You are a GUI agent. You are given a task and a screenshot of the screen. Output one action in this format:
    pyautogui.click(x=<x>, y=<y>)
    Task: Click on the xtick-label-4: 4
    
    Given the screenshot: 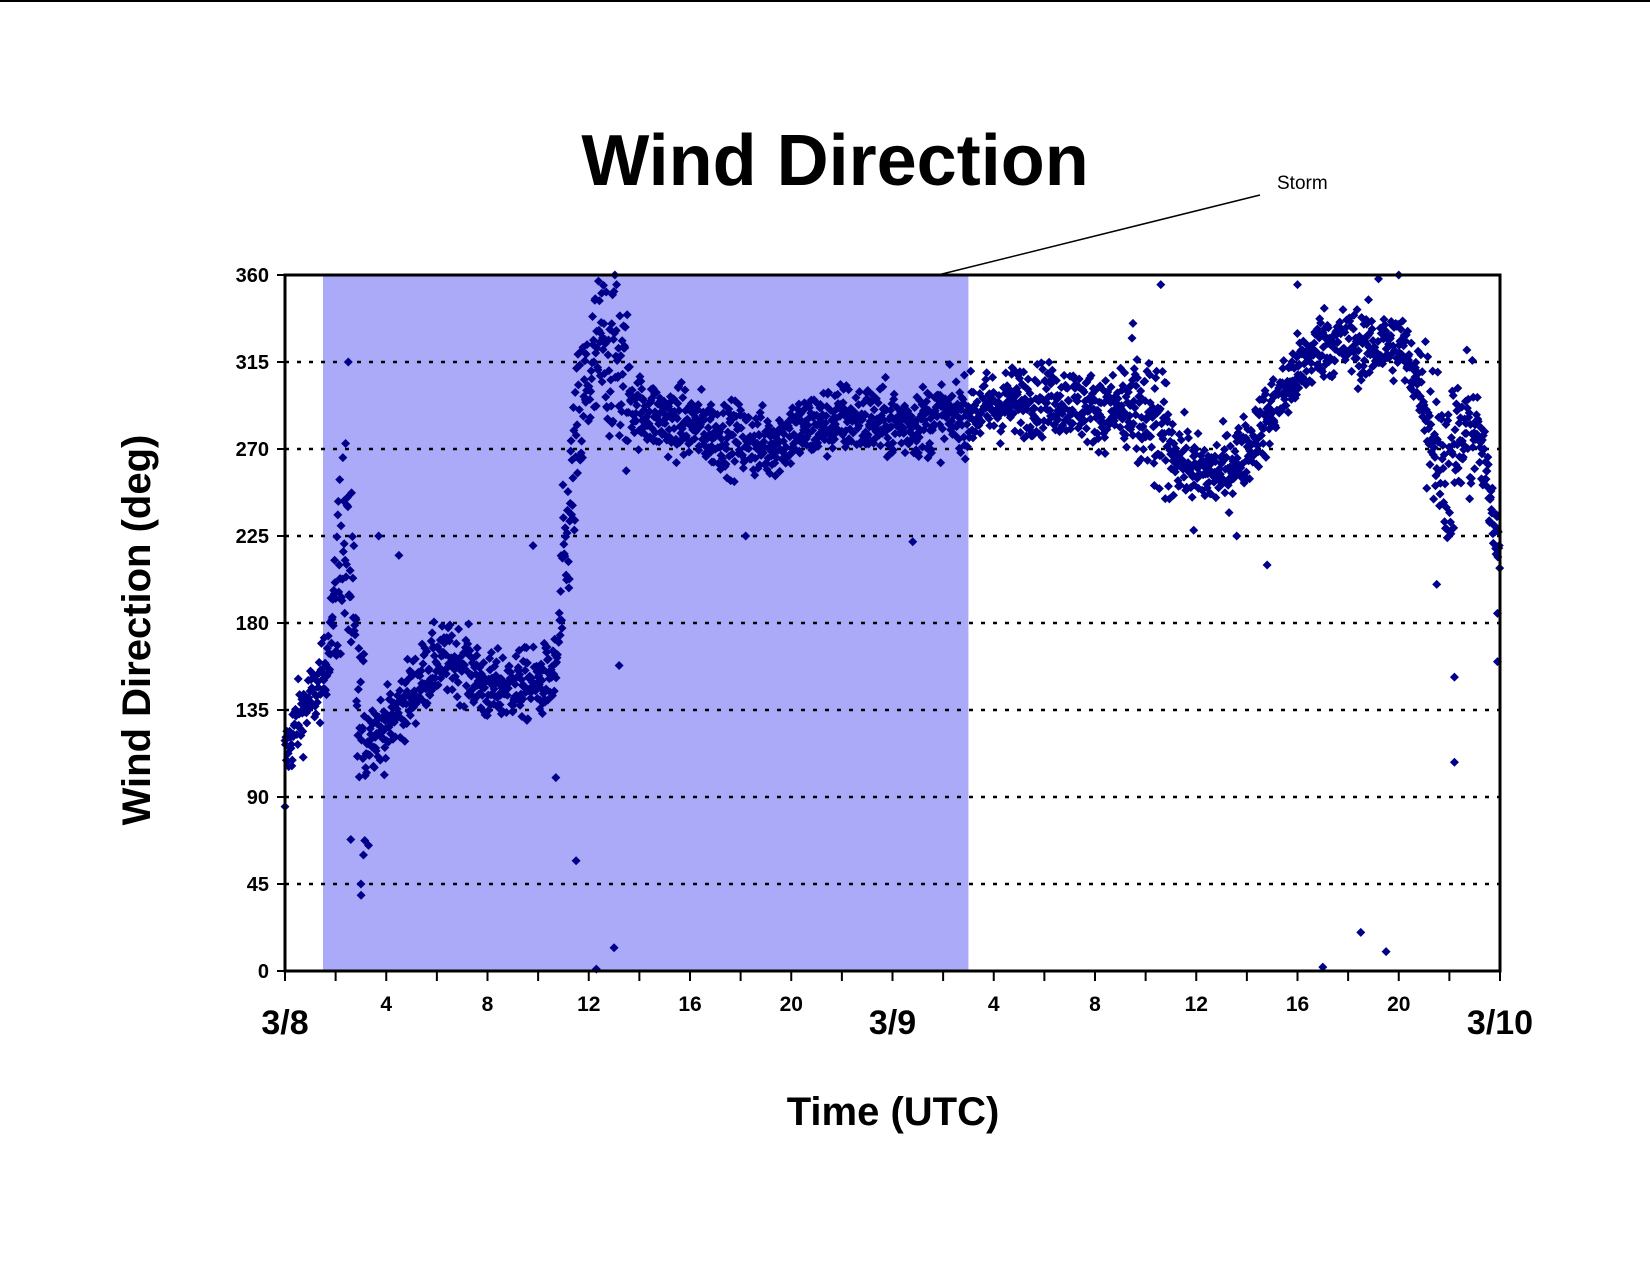 What is the action you would take?
    pyautogui.click(x=386, y=1004)
    